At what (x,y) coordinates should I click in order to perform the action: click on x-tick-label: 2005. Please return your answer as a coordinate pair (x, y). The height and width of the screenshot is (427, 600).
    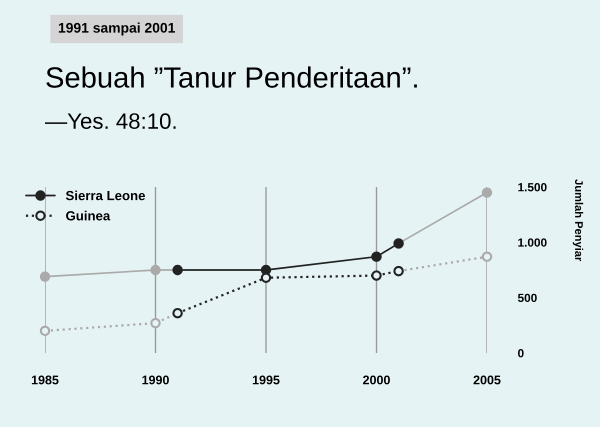
    Looking at the image, I should click on (487, 380).